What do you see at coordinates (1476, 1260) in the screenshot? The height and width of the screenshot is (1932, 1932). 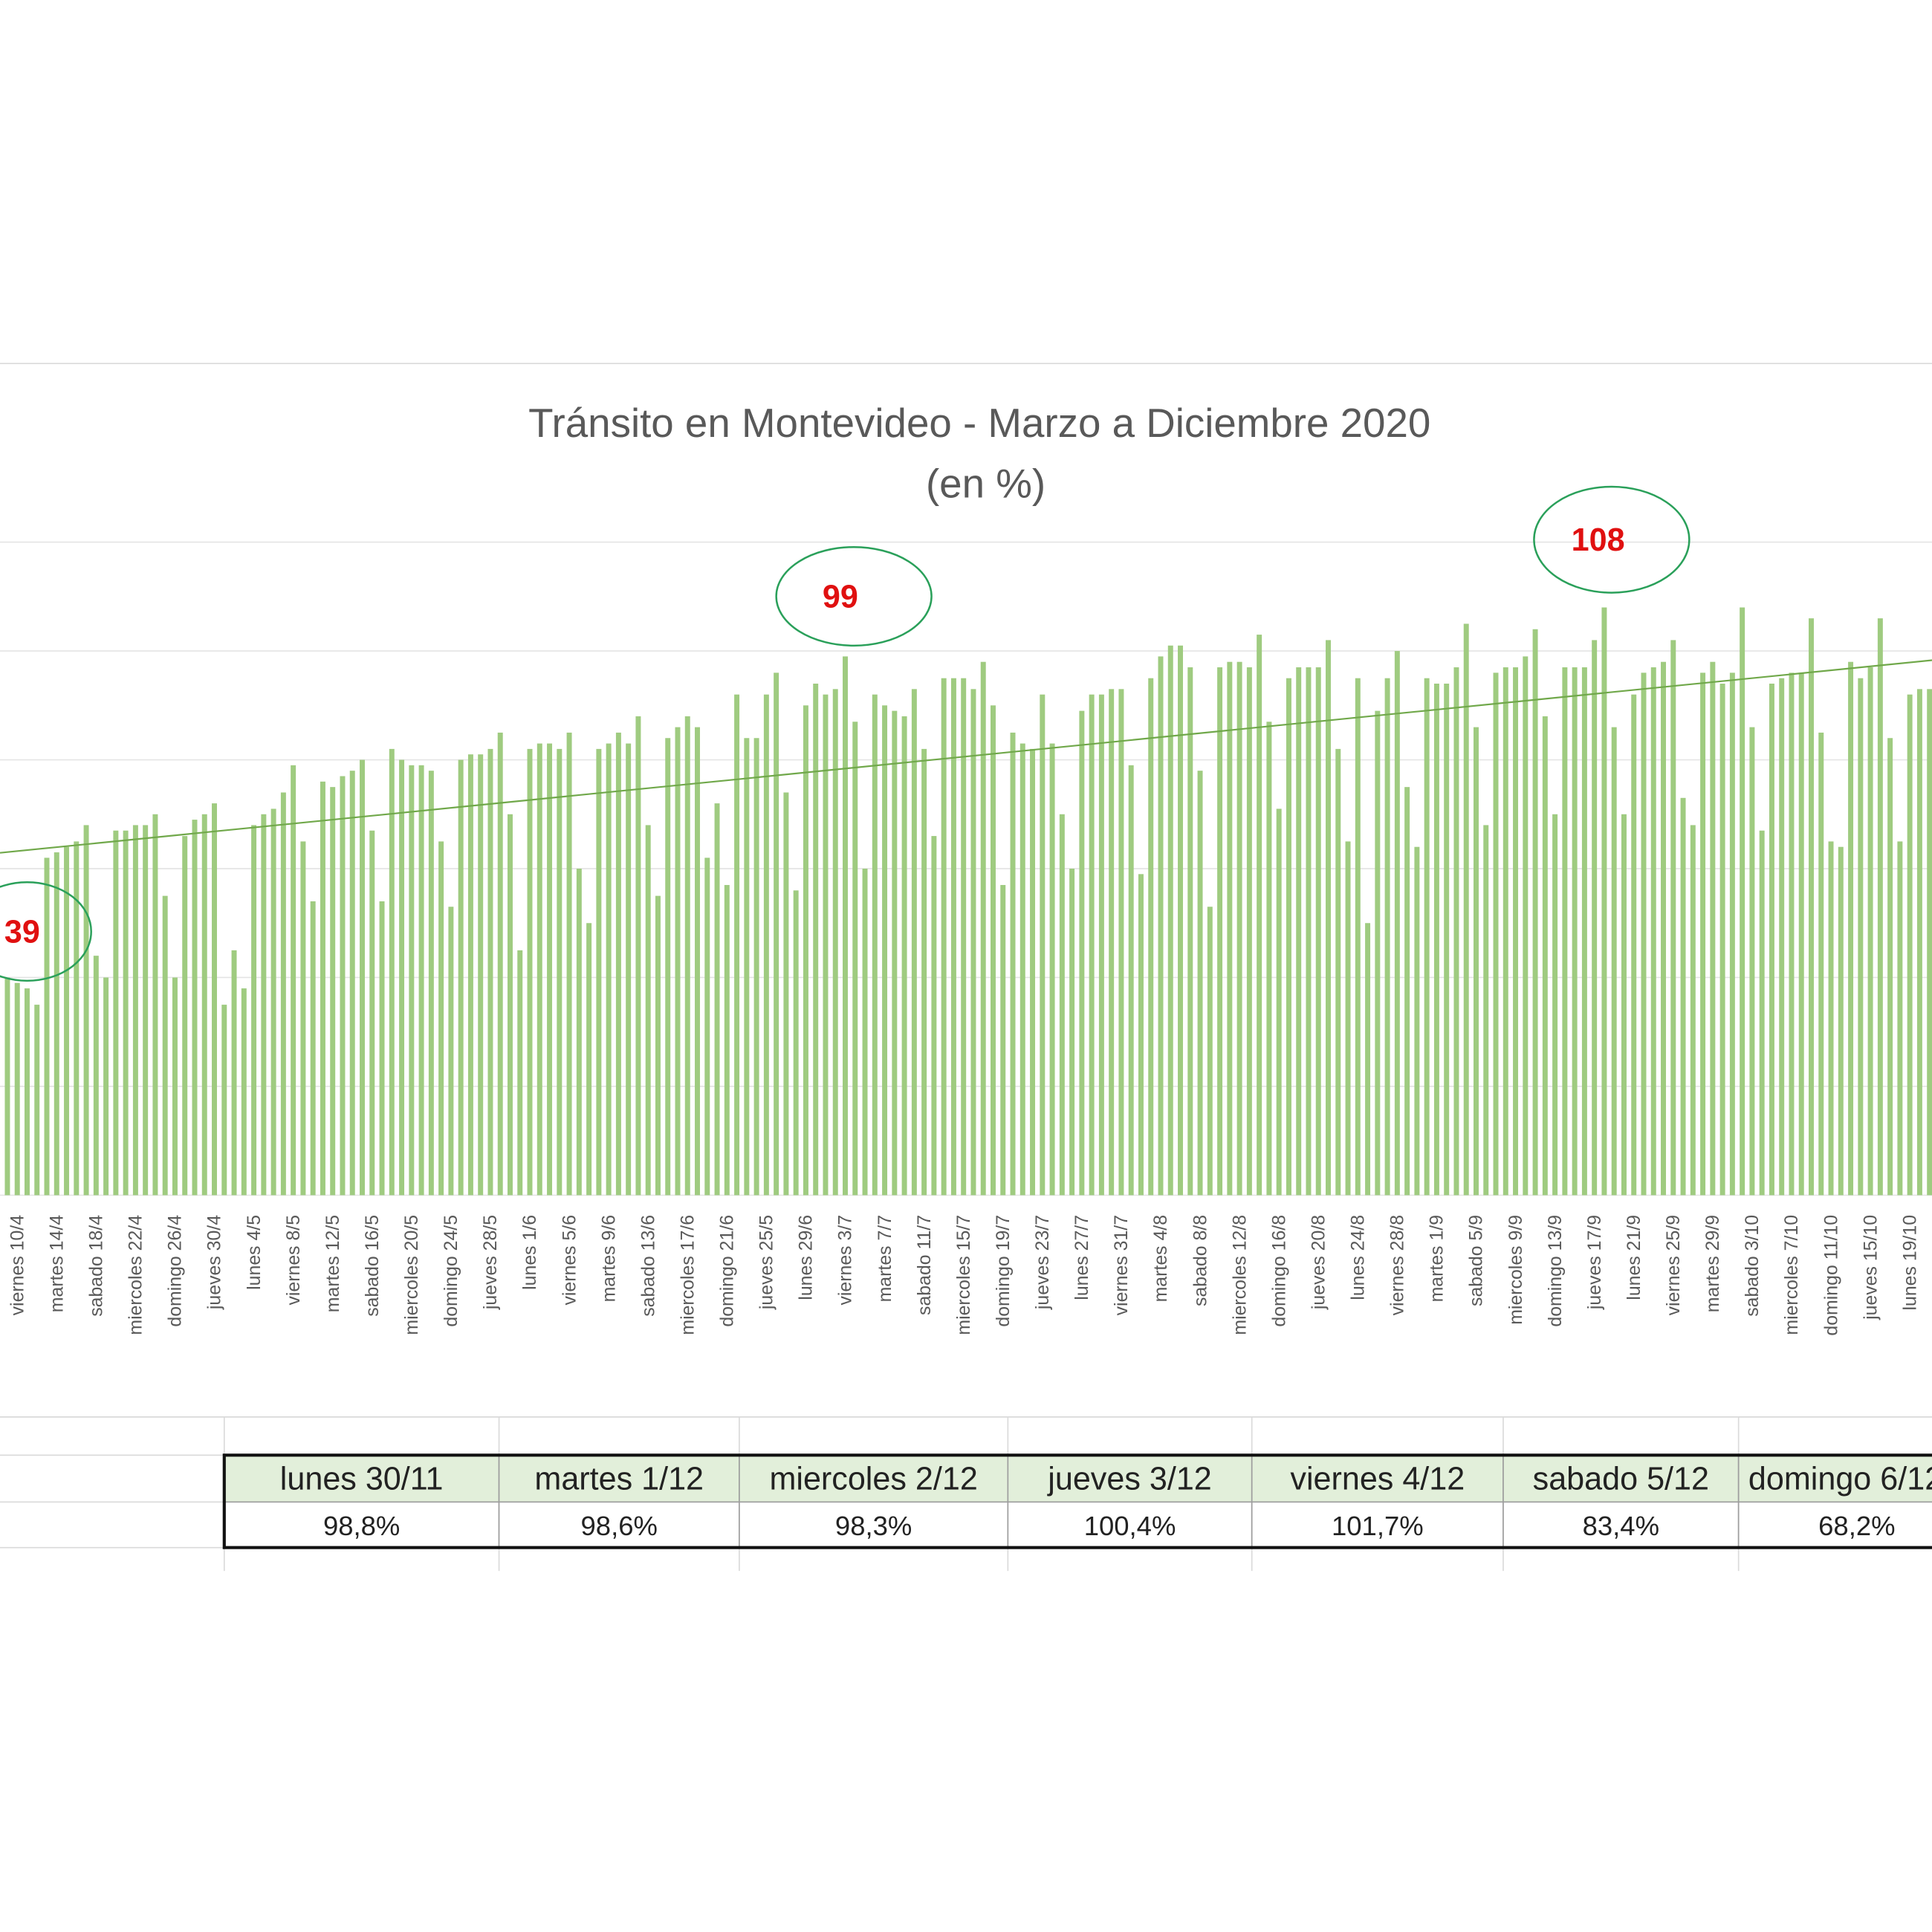 I see `x-tick-label: sabado 5/9` at bounding box center [1476, 1260].